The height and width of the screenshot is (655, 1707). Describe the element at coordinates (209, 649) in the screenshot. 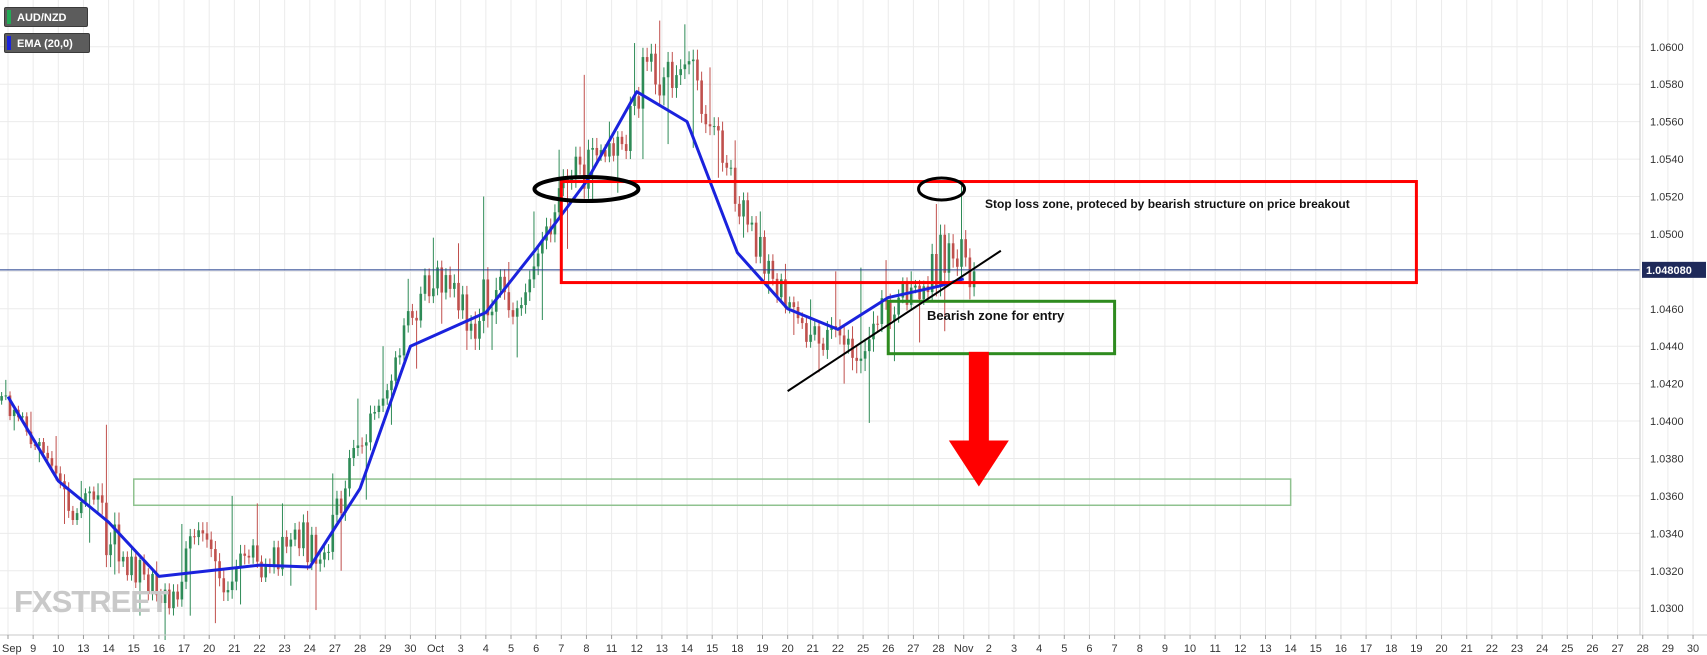

I see `x-tick-label: 20` at that location.